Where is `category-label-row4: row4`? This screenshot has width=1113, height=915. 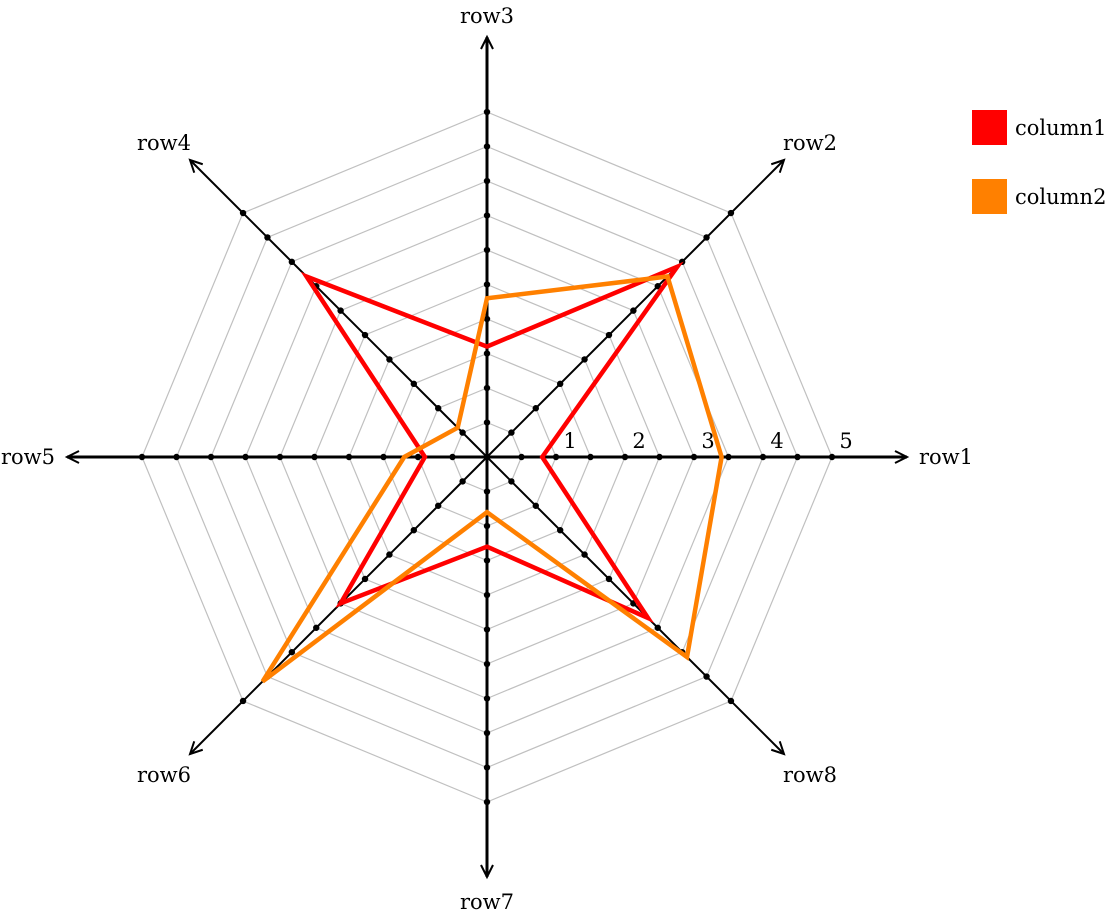
category-label-row4: row4 is located at coordinates (164, 143).